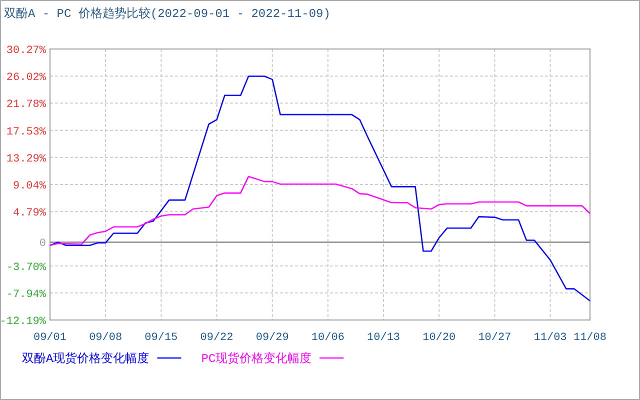  Describe the element at coordinates (26, 159) in the screenshot. I see `y-tick-label: 13.29%` at that location.